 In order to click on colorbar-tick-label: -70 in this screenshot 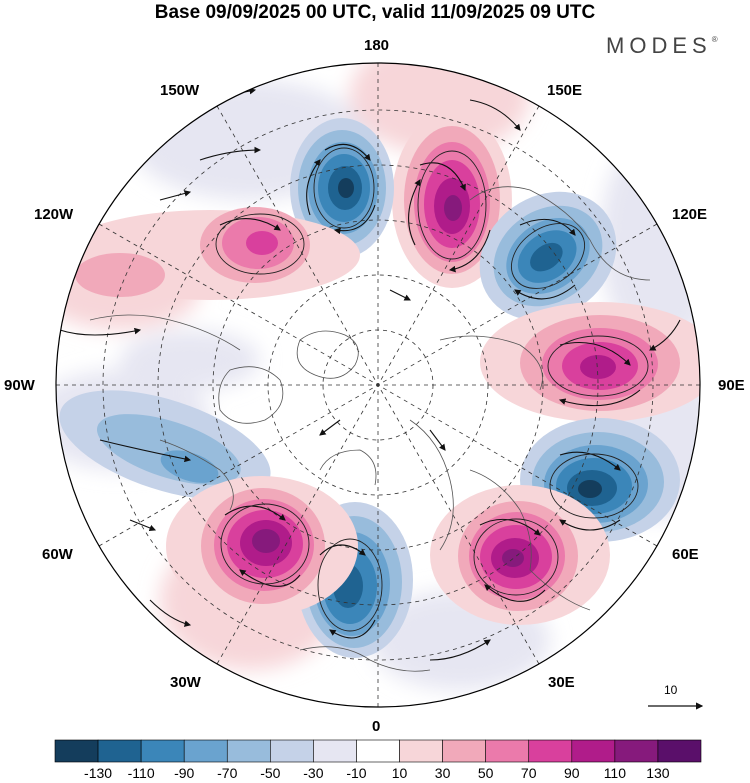, I will do `click(227, 773)`.